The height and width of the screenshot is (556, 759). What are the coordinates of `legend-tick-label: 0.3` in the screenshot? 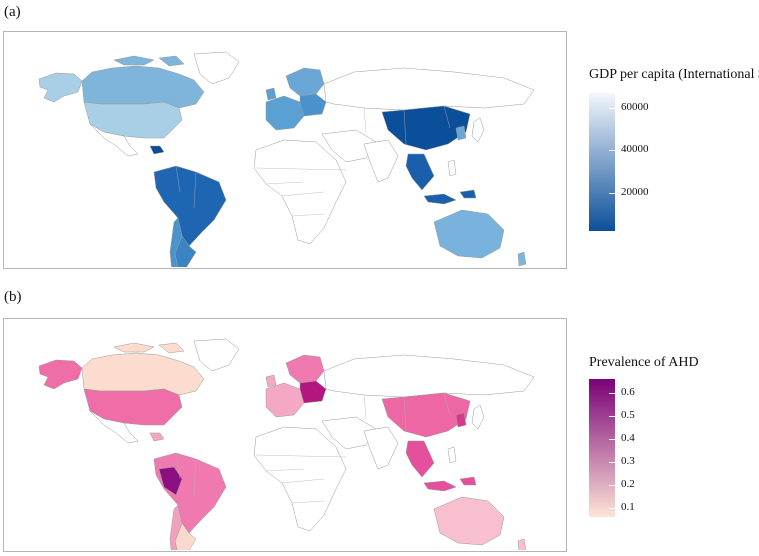 It's located at (628, 460).